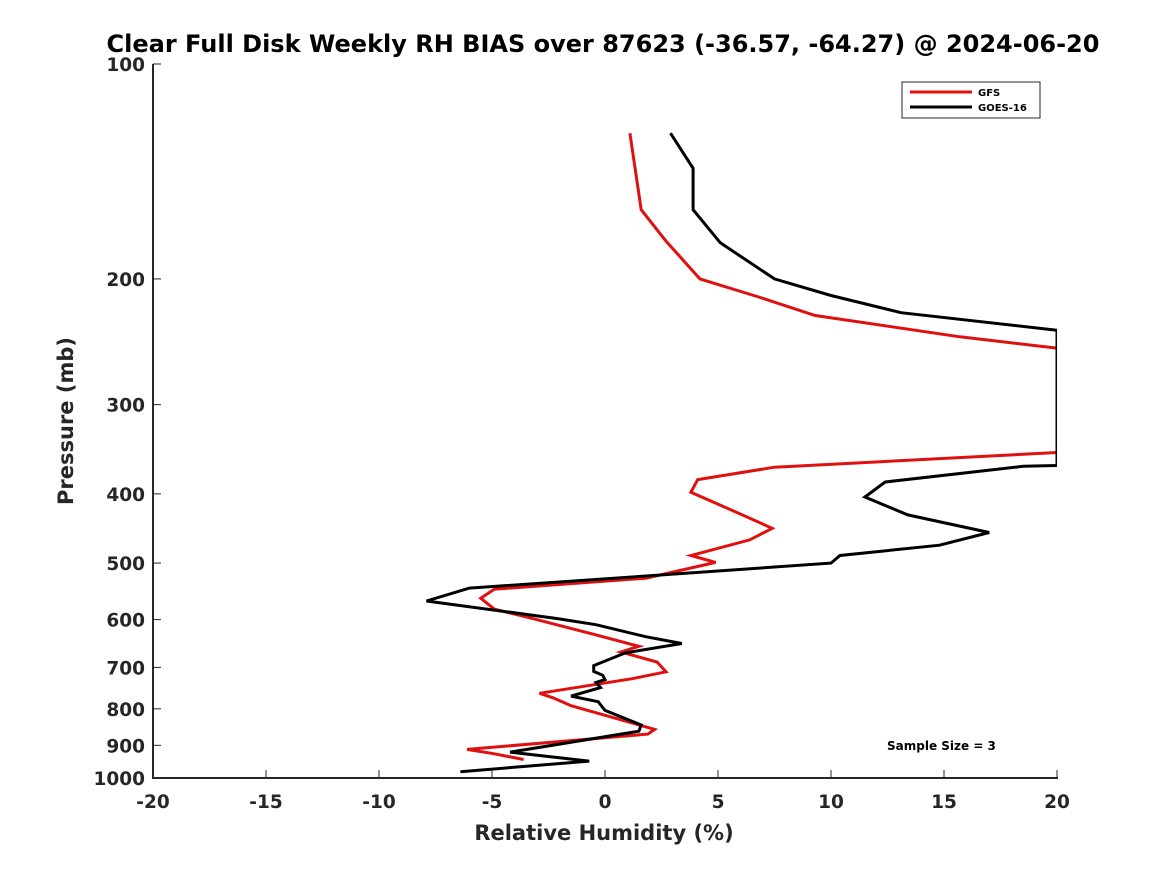 This screenshot has height=875, width=1167. What do you see at coordinates (152, 802) in the screenshot?
I see `x-tick-label: -20` at bounding box center [152, 802].